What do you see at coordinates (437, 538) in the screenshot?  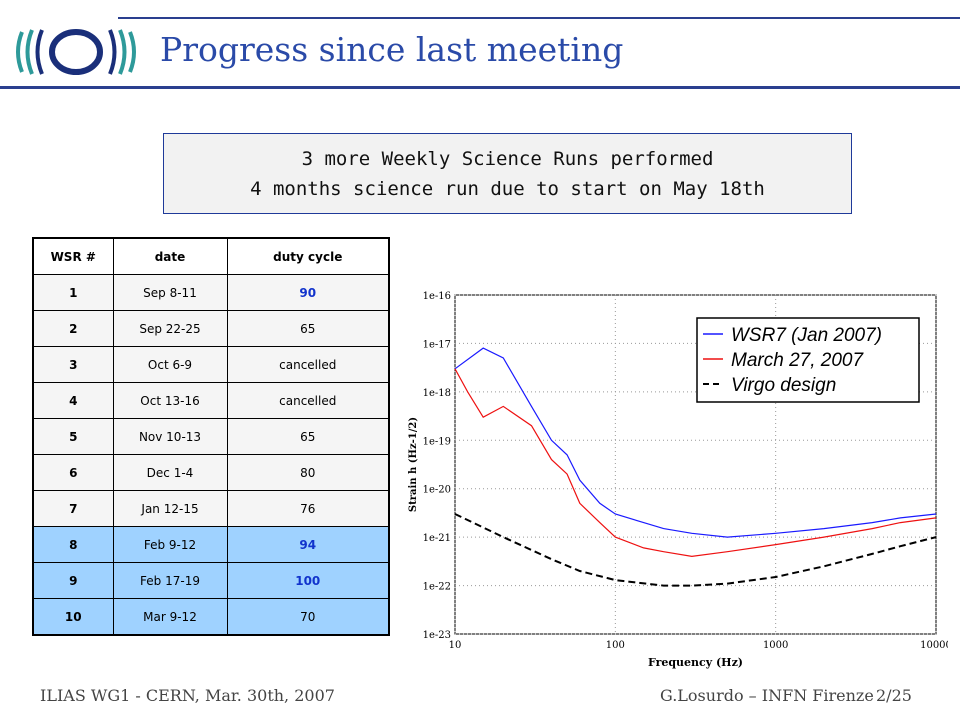 I see `y-tick-label: 1e-21` at bounding box center [437, 538].